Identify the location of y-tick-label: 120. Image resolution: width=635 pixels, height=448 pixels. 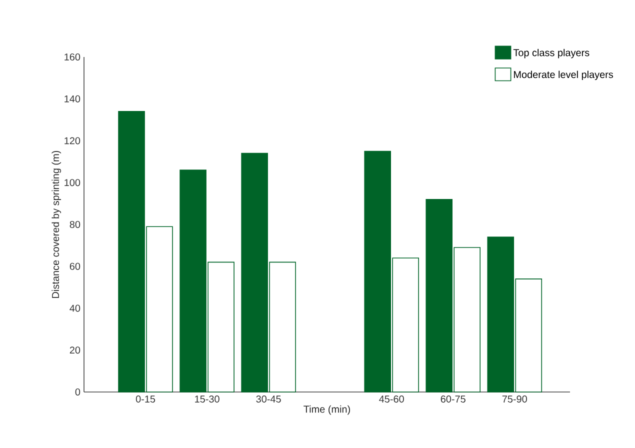
(72, 140).